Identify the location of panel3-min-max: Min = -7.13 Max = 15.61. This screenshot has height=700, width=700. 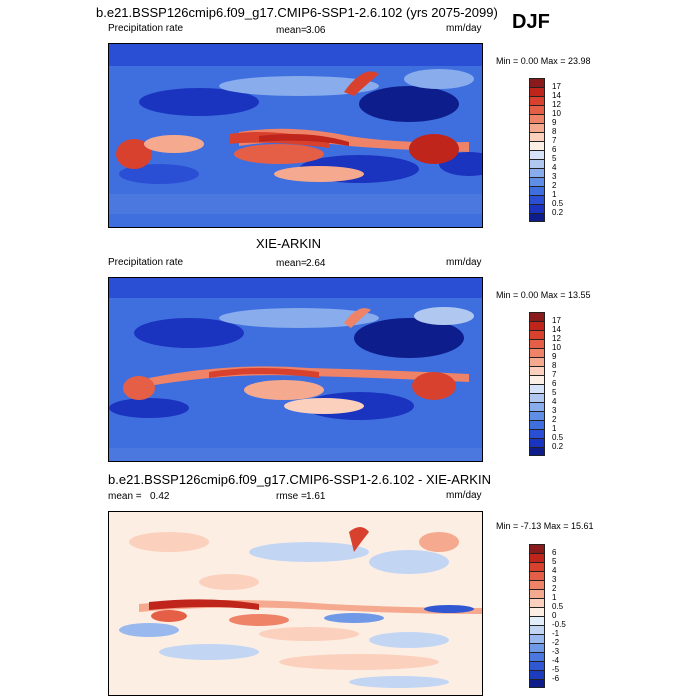
(545, 526).